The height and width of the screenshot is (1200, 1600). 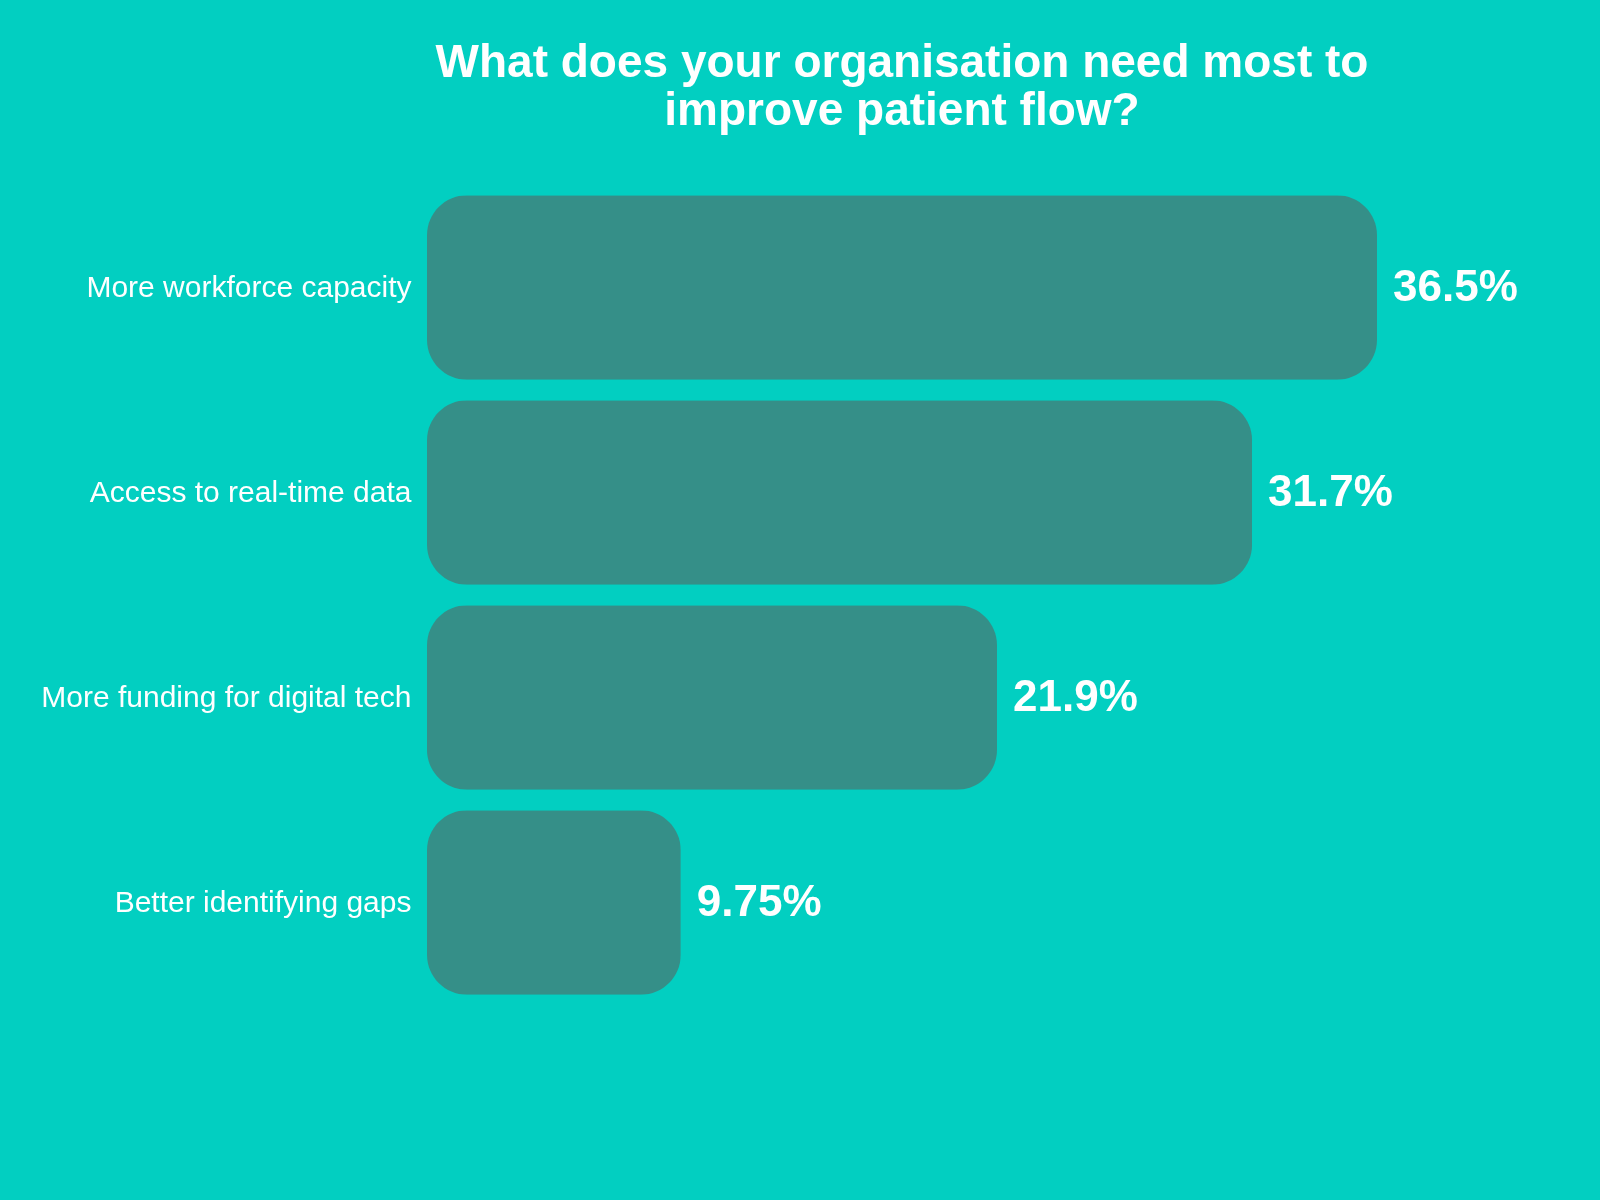 What do you see at coordinates (226, 696) in the screenshot?
I see `y-tick-label: More funding for digital tech` at bounding box center [226, 696].